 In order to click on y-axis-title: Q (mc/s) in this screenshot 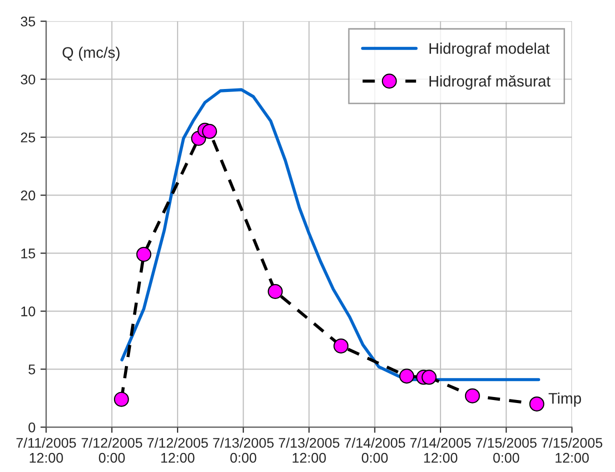, I will do `click(91, 53)`.